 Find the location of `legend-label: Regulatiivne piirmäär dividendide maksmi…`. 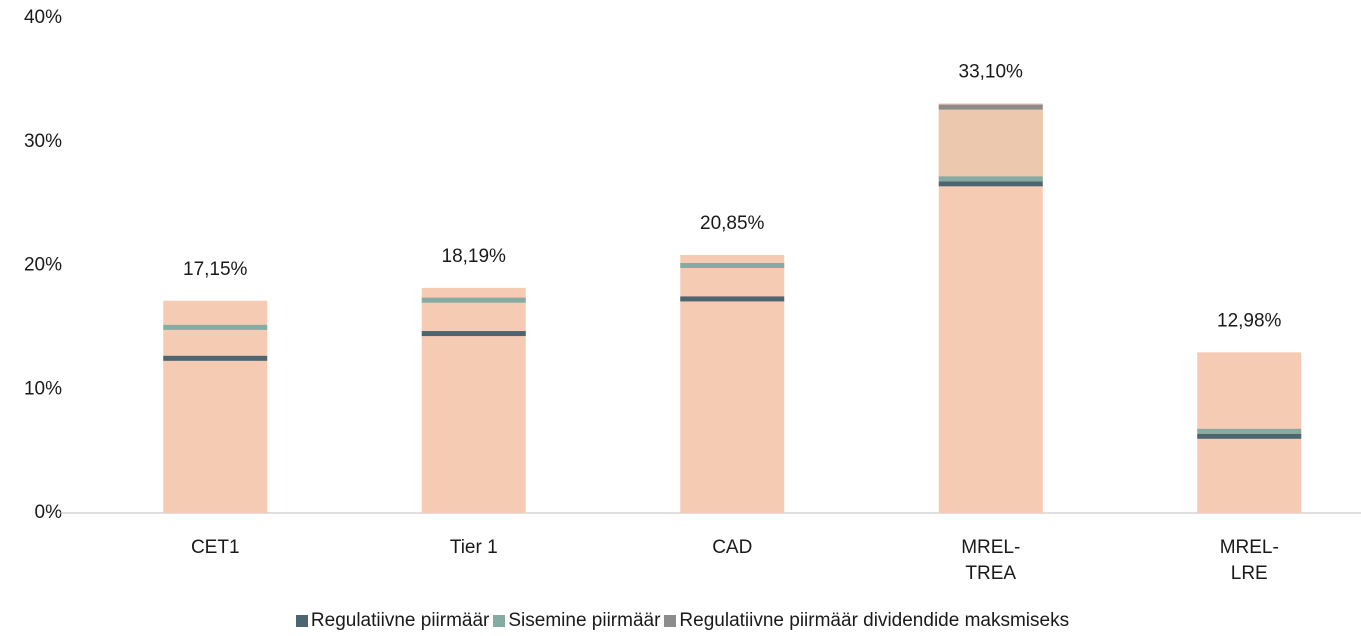

legend-label: Regulatiivne piirmäär dividendide maksmi… is located at coordinates (874, 620).